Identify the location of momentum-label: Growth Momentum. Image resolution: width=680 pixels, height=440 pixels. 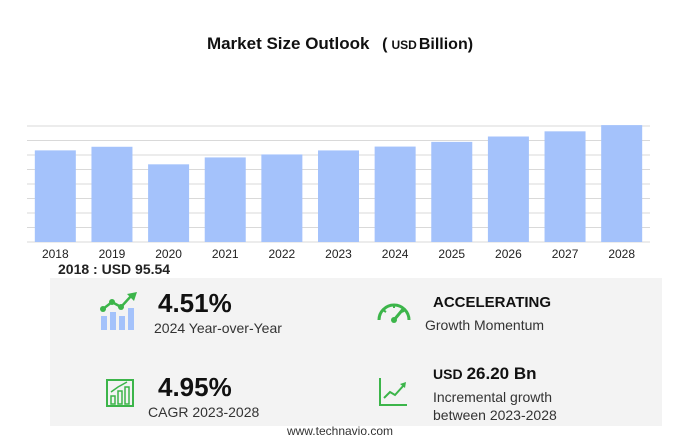
(485, 325).